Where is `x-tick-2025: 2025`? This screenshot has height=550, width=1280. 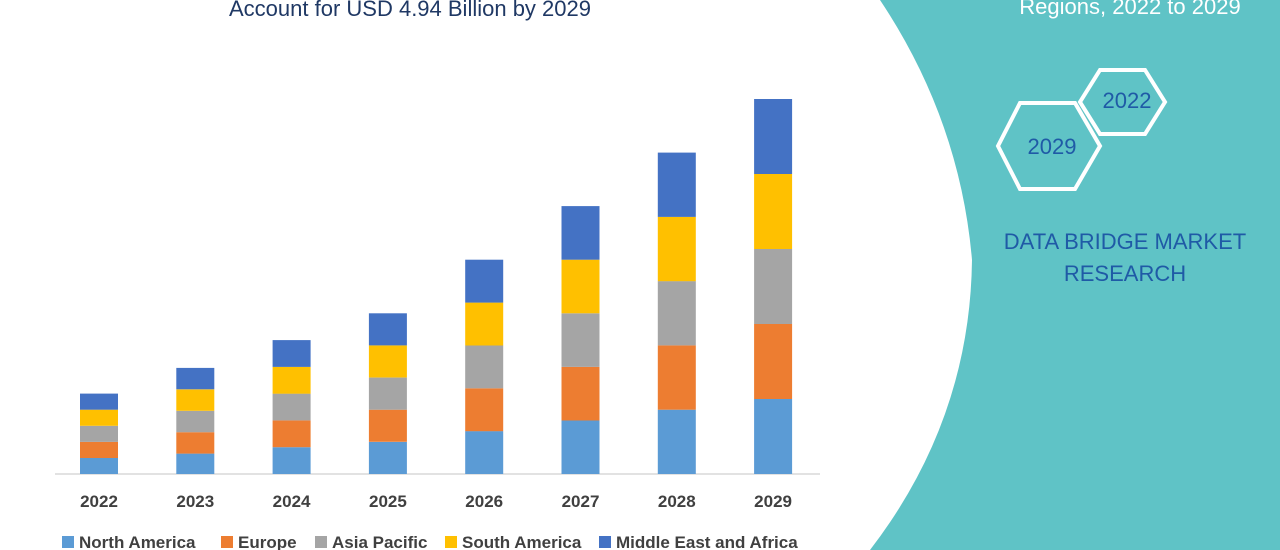
x-tick-2025: 2025 is located at coordinates (388, 501).